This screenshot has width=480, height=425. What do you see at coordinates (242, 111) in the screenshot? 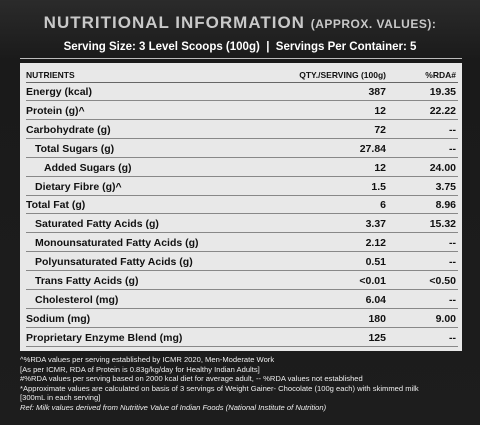
I see `nutrient-row: Protein (g)^ 12 22.22` at bounding box center [242, 111].